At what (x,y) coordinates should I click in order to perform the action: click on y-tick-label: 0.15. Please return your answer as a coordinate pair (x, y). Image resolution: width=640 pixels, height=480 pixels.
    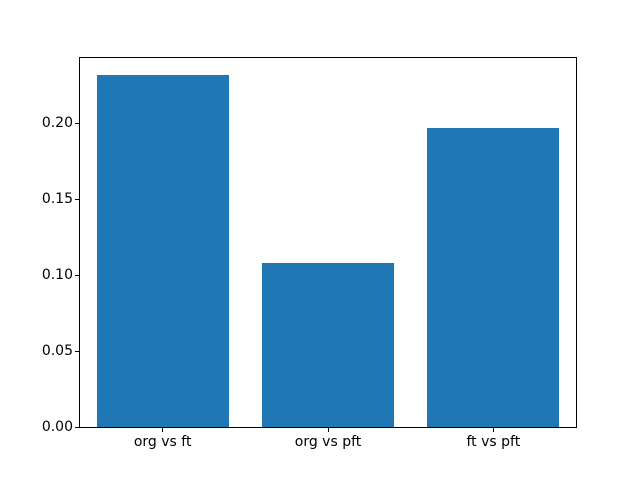
    Looking at the image, I should click on (57, 199).